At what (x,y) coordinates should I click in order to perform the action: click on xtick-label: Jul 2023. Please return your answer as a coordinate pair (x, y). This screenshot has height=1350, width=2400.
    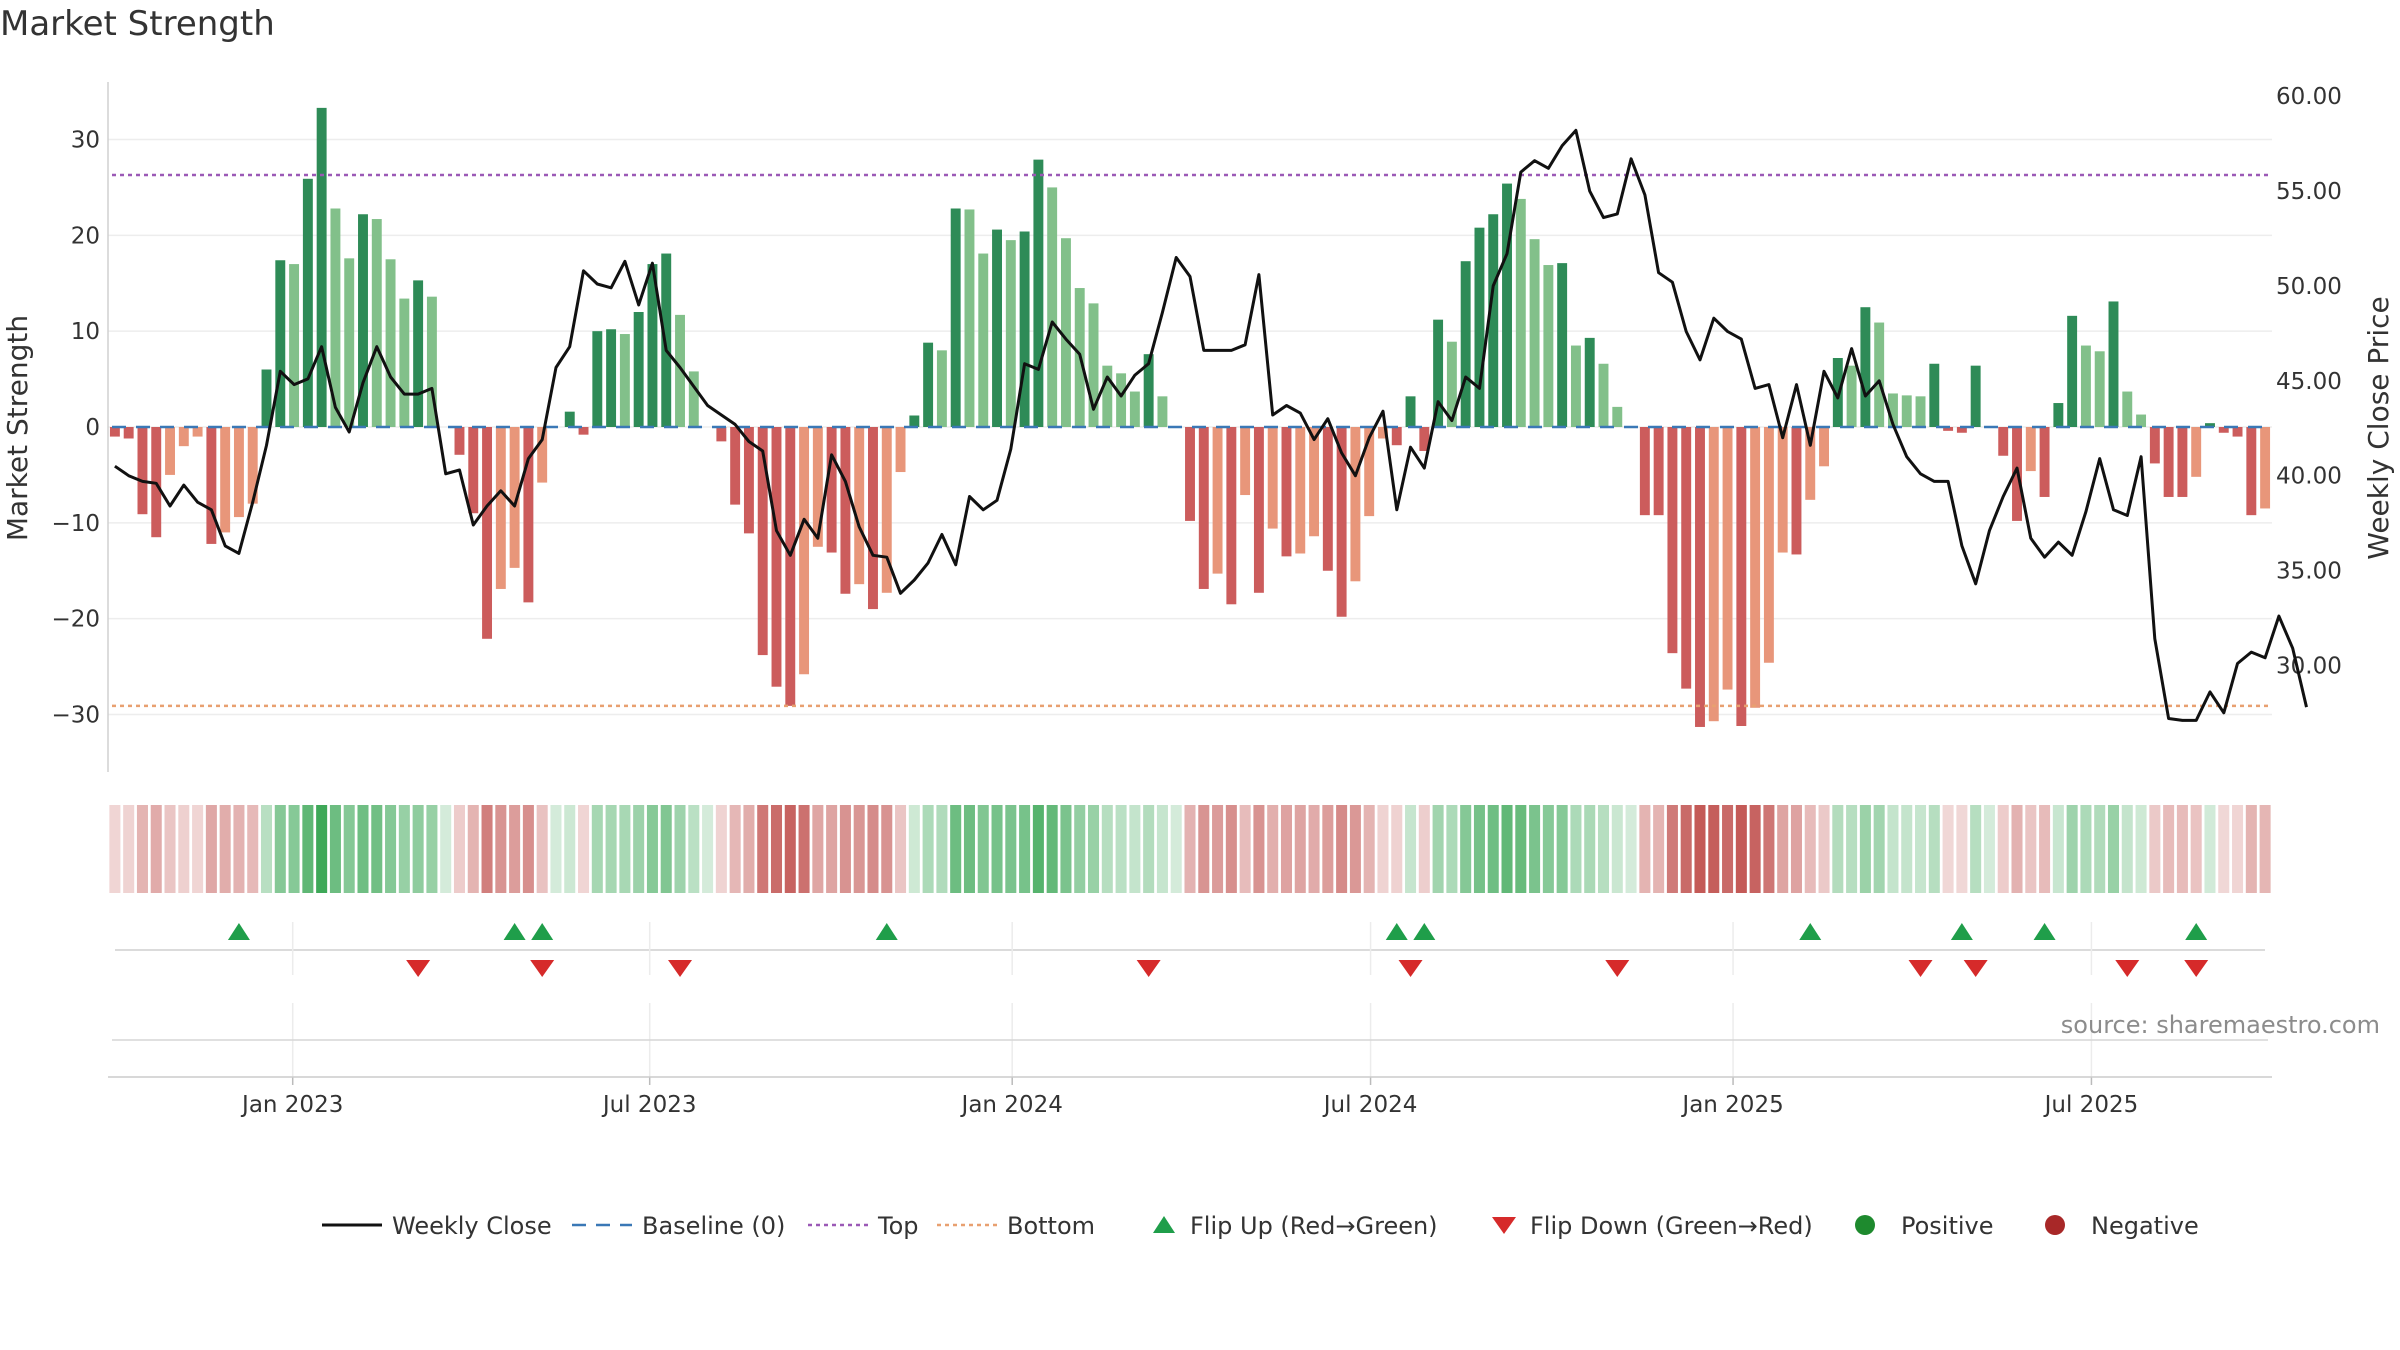
    Looking at the image, I should click on (649, 1105).